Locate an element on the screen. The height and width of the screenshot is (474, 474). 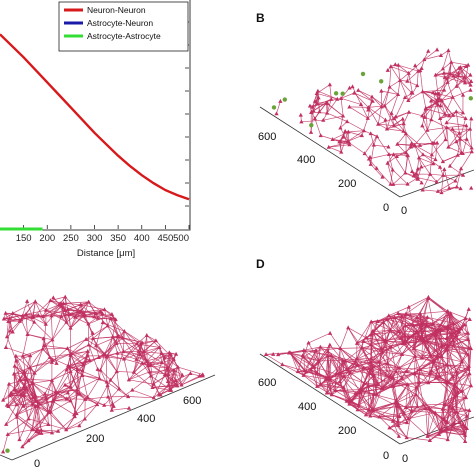
network-node is located at coordinates (7, 450).